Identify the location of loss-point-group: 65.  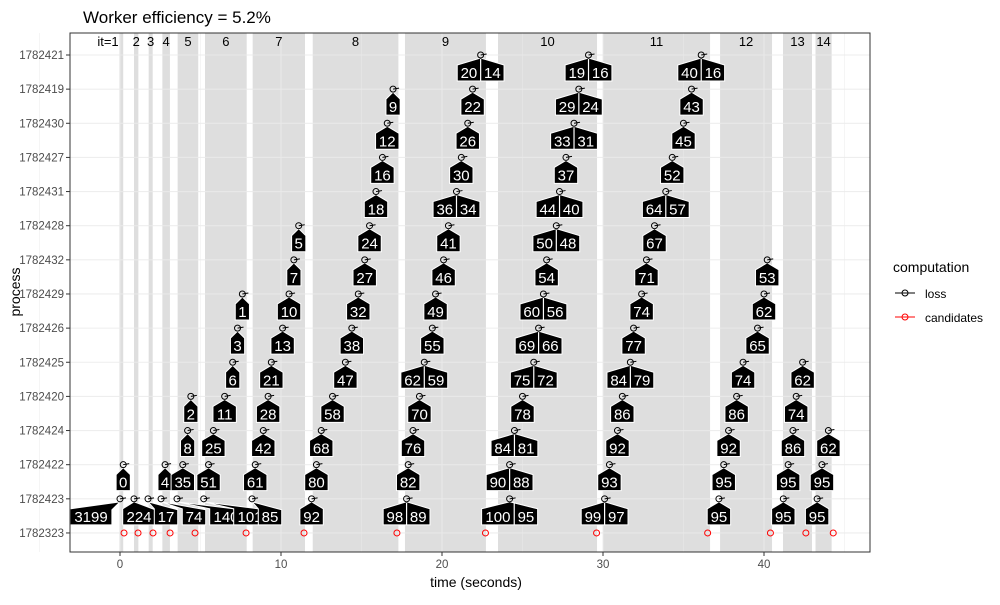
(757, 339).